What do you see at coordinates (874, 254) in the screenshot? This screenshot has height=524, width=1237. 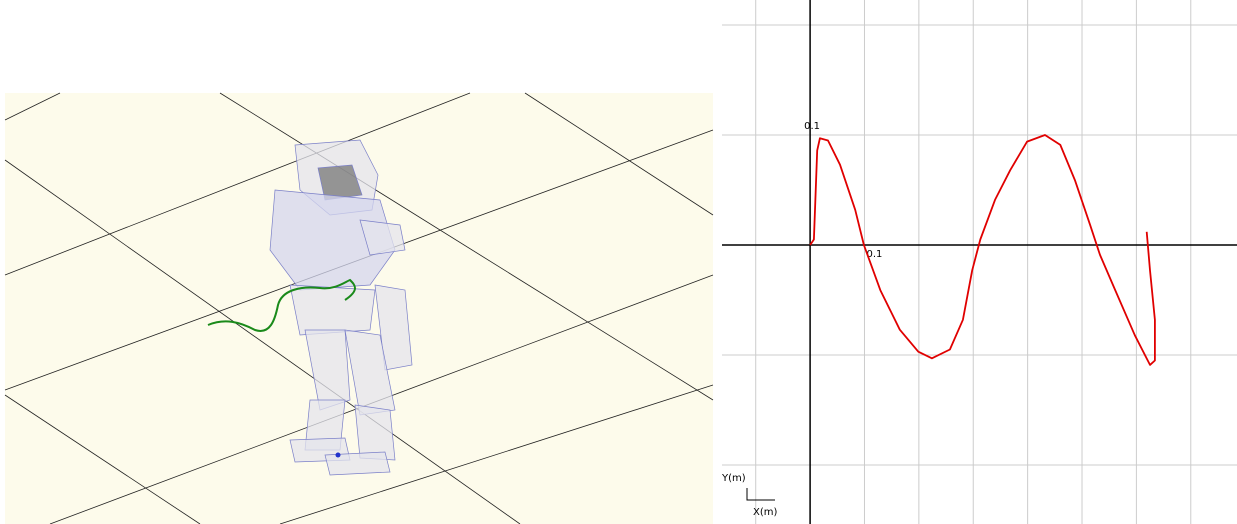 I see `x-tick-label: 0.1` at bounding box center [874, 254].